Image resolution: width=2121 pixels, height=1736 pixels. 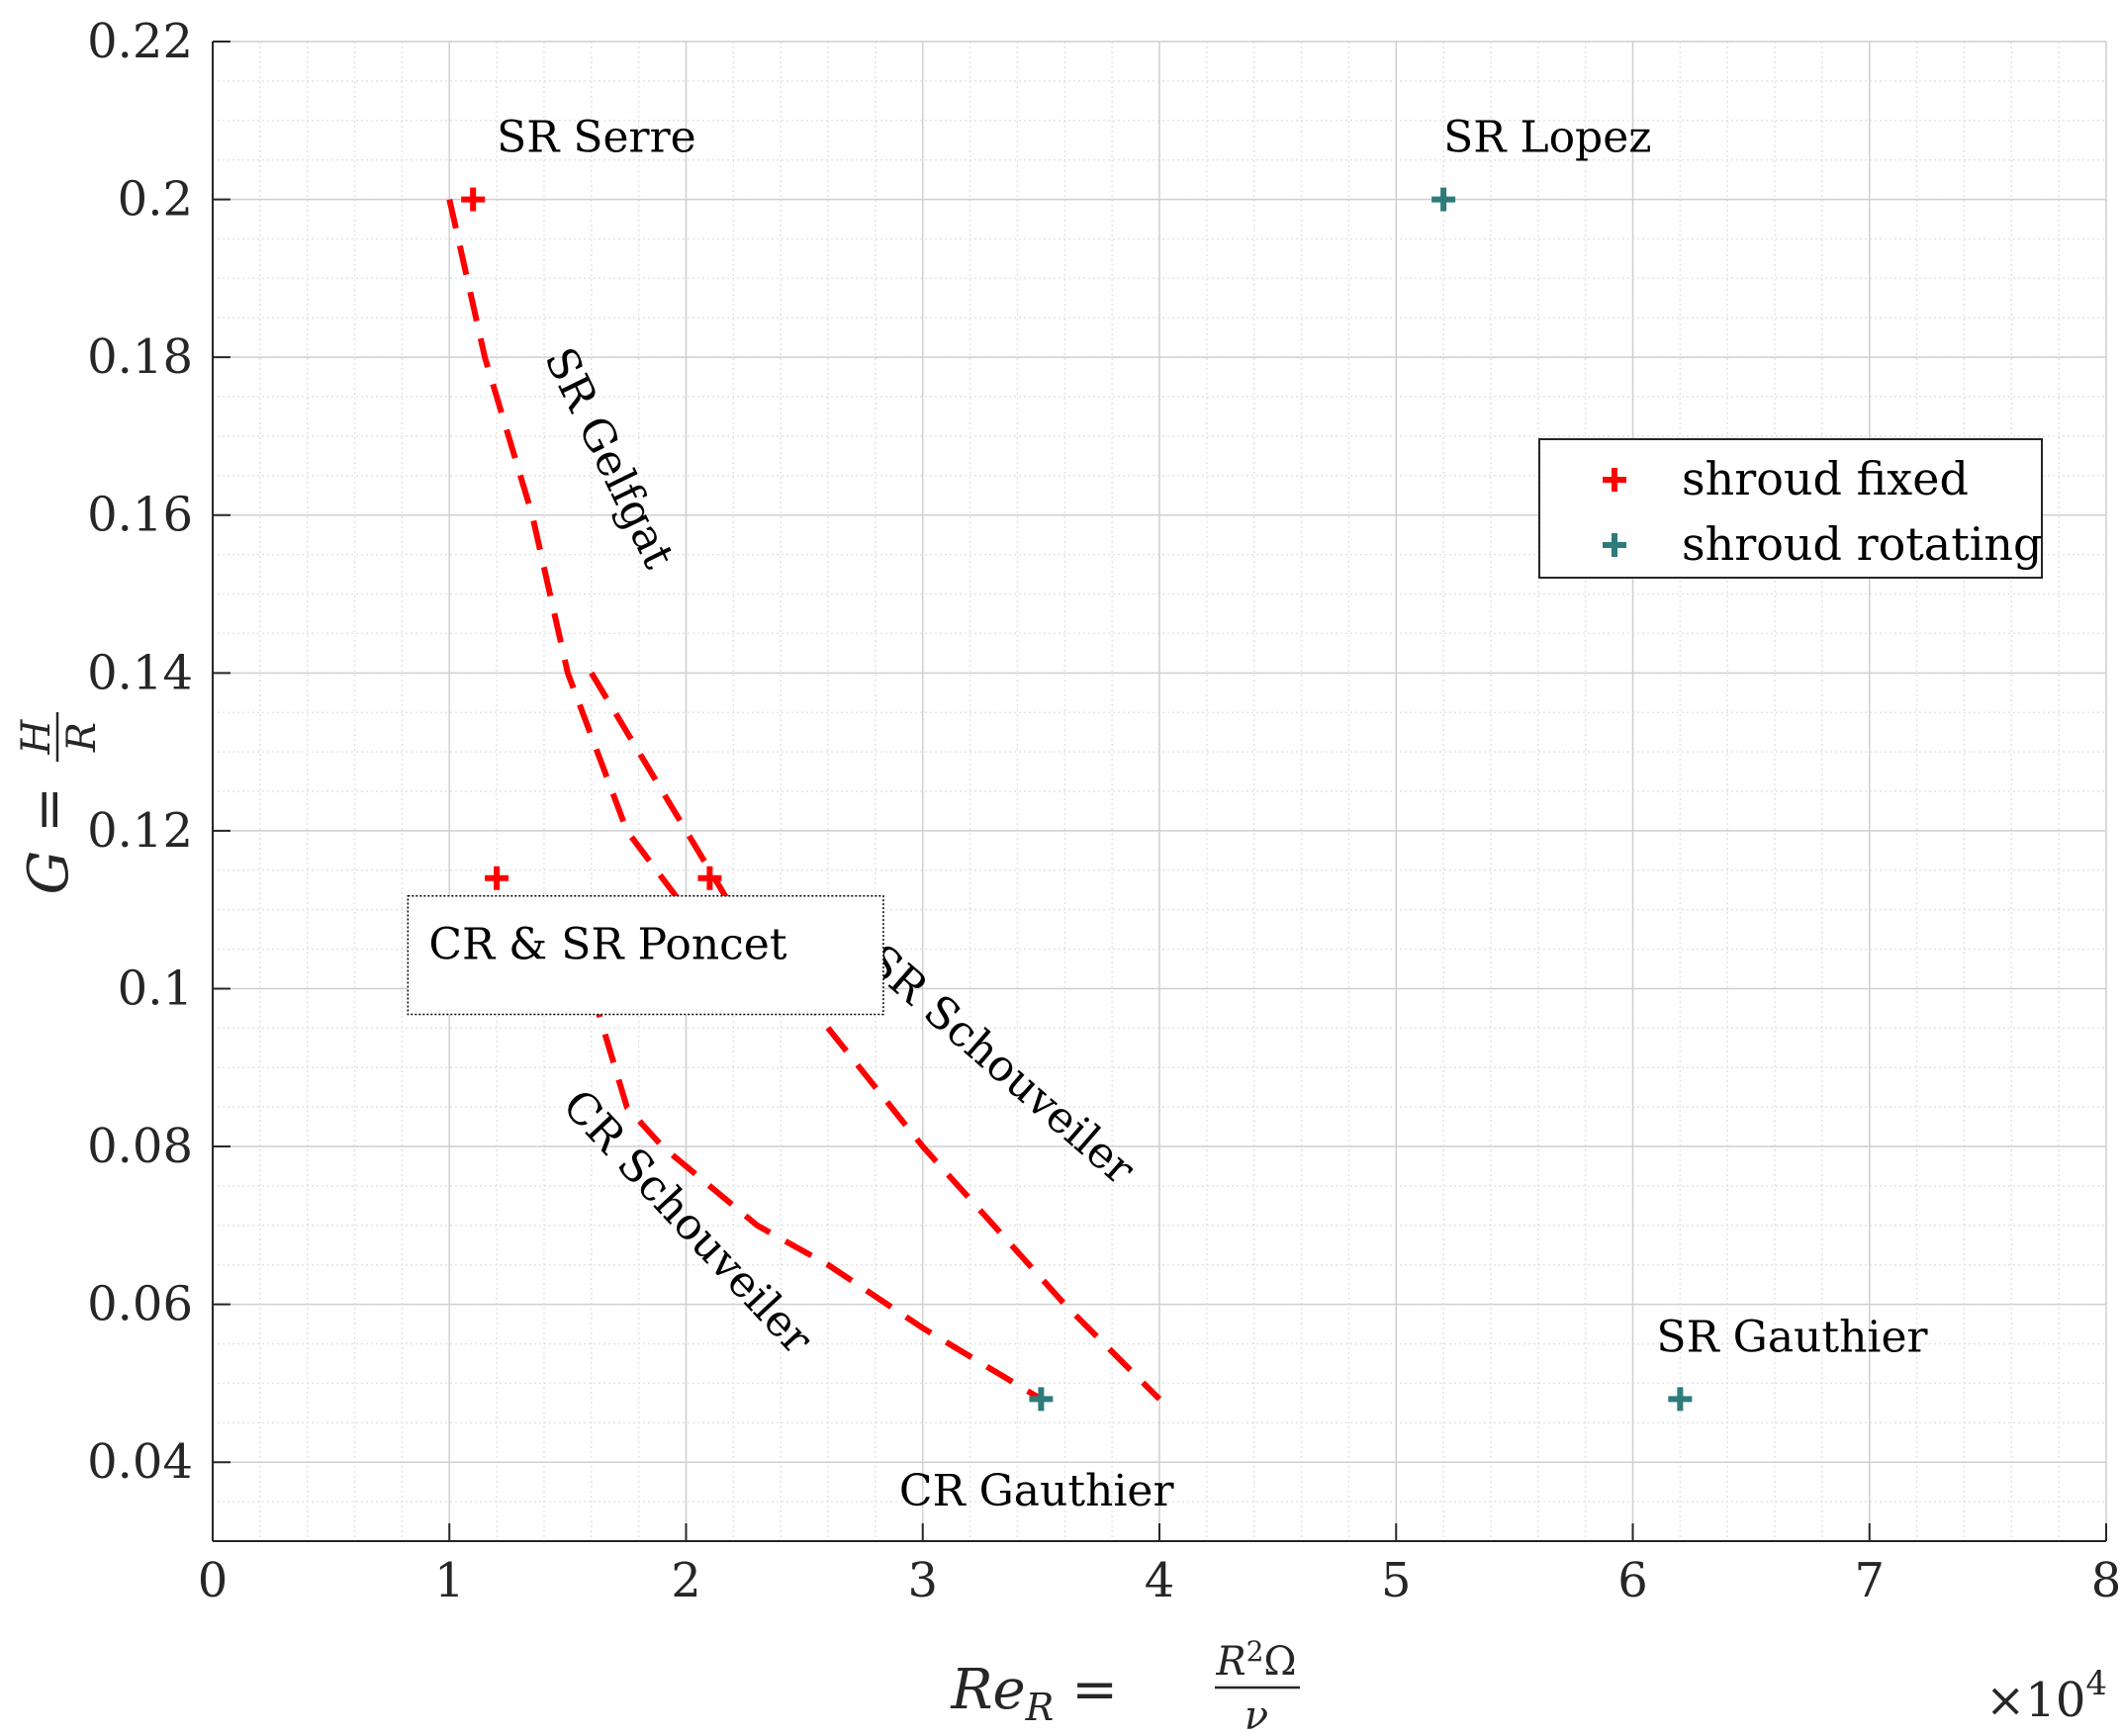 What do you see at coordinates (1632, 1580) in the screenshot?
I see `x-tick-label: 6` at bounding box center [1632, 1580].